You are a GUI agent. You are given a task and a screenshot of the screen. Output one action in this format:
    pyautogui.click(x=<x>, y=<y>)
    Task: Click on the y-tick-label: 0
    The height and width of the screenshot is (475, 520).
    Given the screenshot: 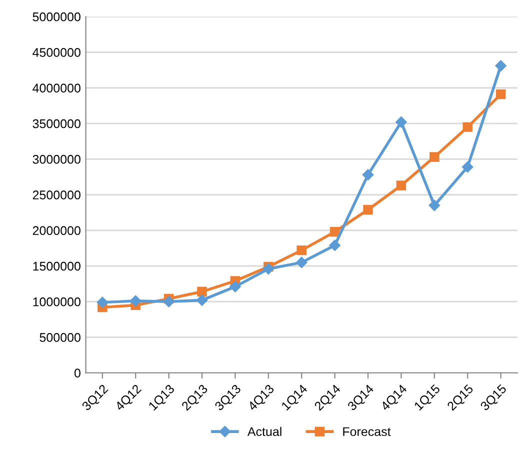 What is the action you would take?
    pyautogui.click(x=77, y=373)
    